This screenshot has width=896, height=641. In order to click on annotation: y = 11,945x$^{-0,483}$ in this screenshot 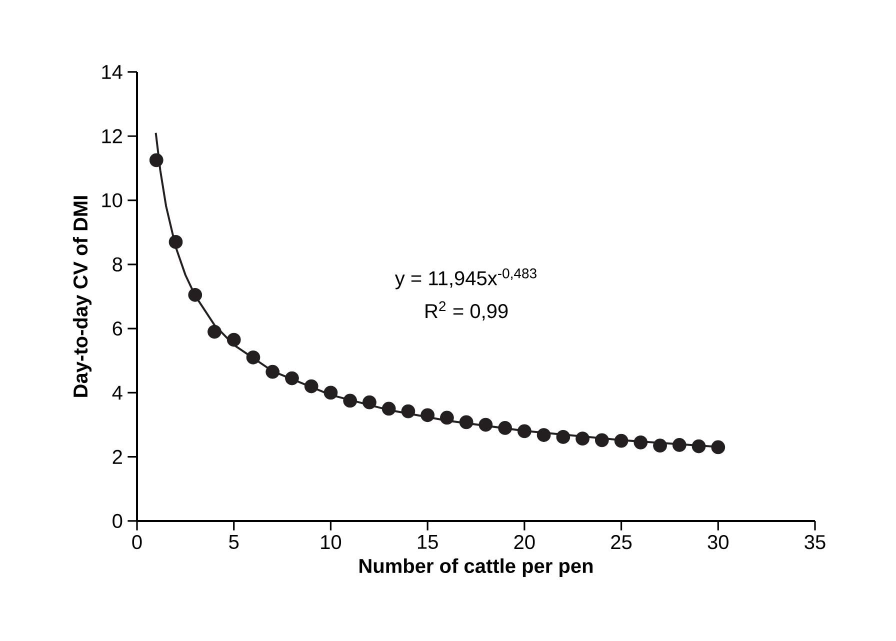, I will do `click(465, 279)`.